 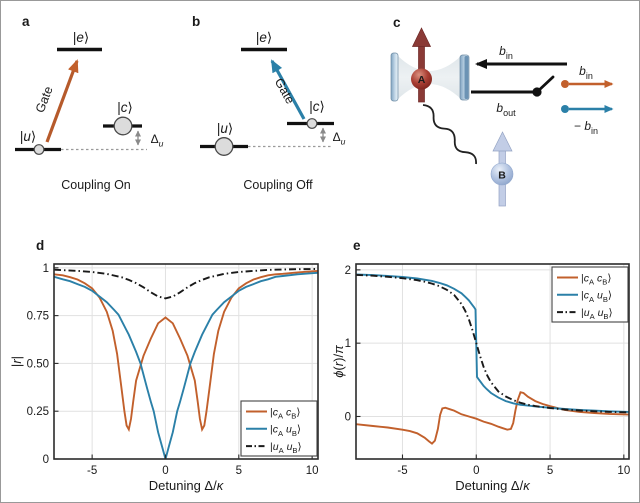 What do you see at coordinates (565, 109) in the screenshot?
I see `blue-port-dot` at bounding box center [565, 109].